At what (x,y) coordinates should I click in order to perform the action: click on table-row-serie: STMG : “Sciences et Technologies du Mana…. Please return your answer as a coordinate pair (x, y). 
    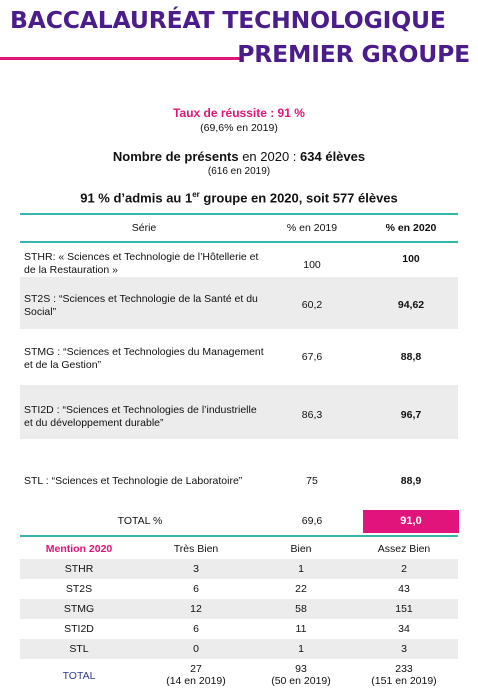
    Looking at the image, I should click on (144, 358).